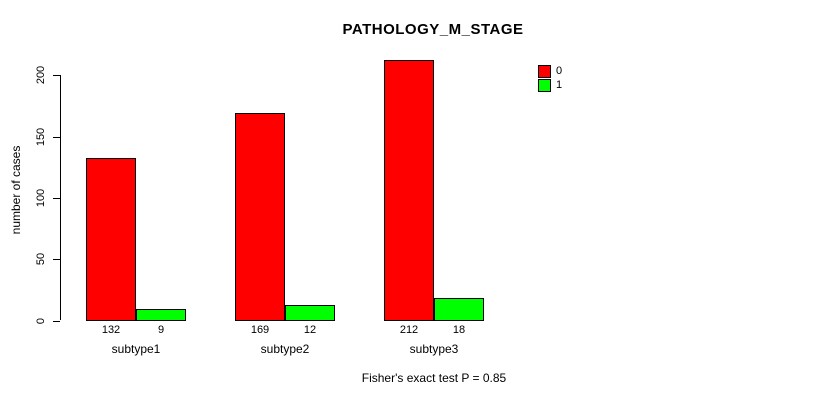 The width and height of the screenshot is (840, 400). I want to click on legend-label: 1, so click(559, 85).